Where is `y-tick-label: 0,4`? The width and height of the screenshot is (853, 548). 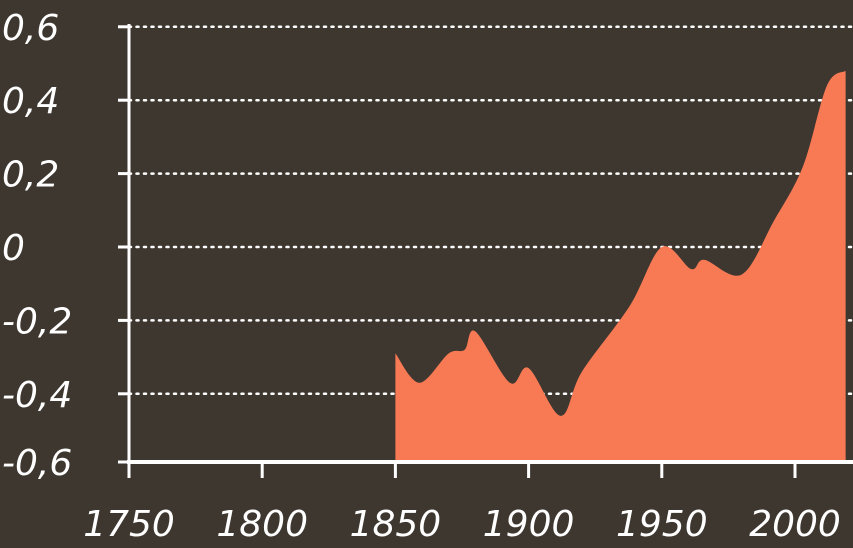 y-tick-label: 0,4 is located at coordinates (30, 101).